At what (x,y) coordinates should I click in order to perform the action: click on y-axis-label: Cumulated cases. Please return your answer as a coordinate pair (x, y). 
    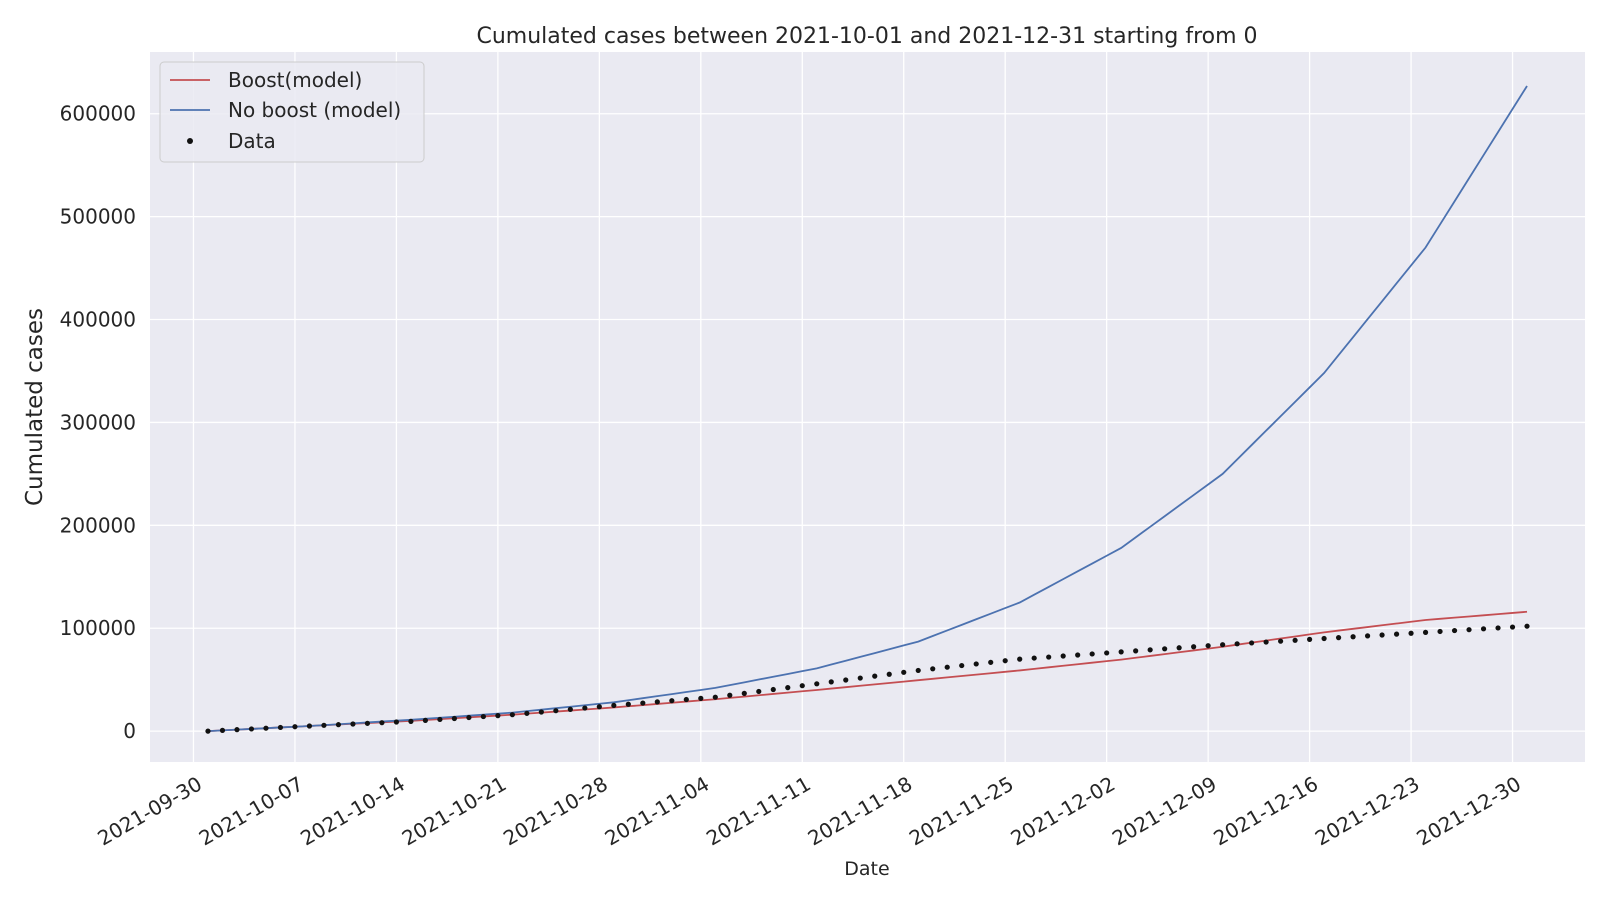
    Looking at the image, I should click on (35, 407).